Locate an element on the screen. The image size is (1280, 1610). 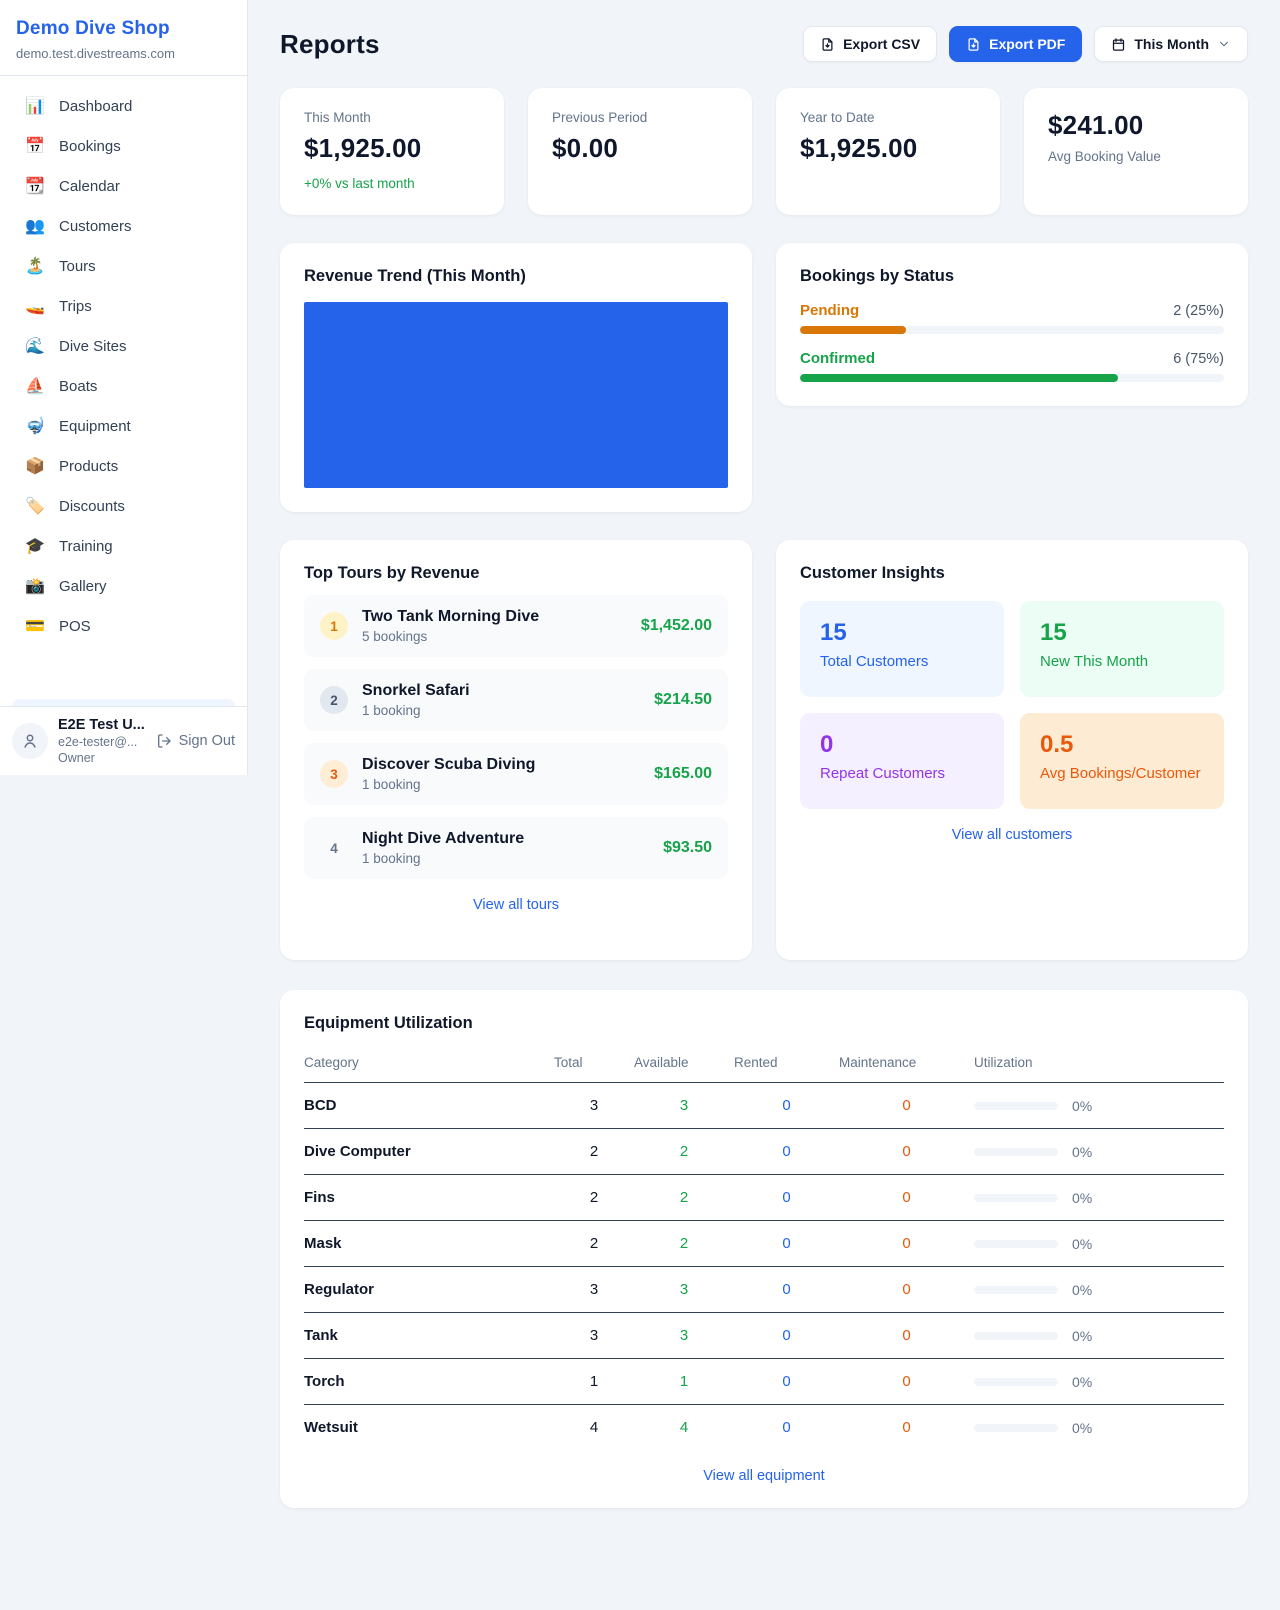
sidebar-item-dashboard: 📊 Dashboard is located at coordinates (123, 106).